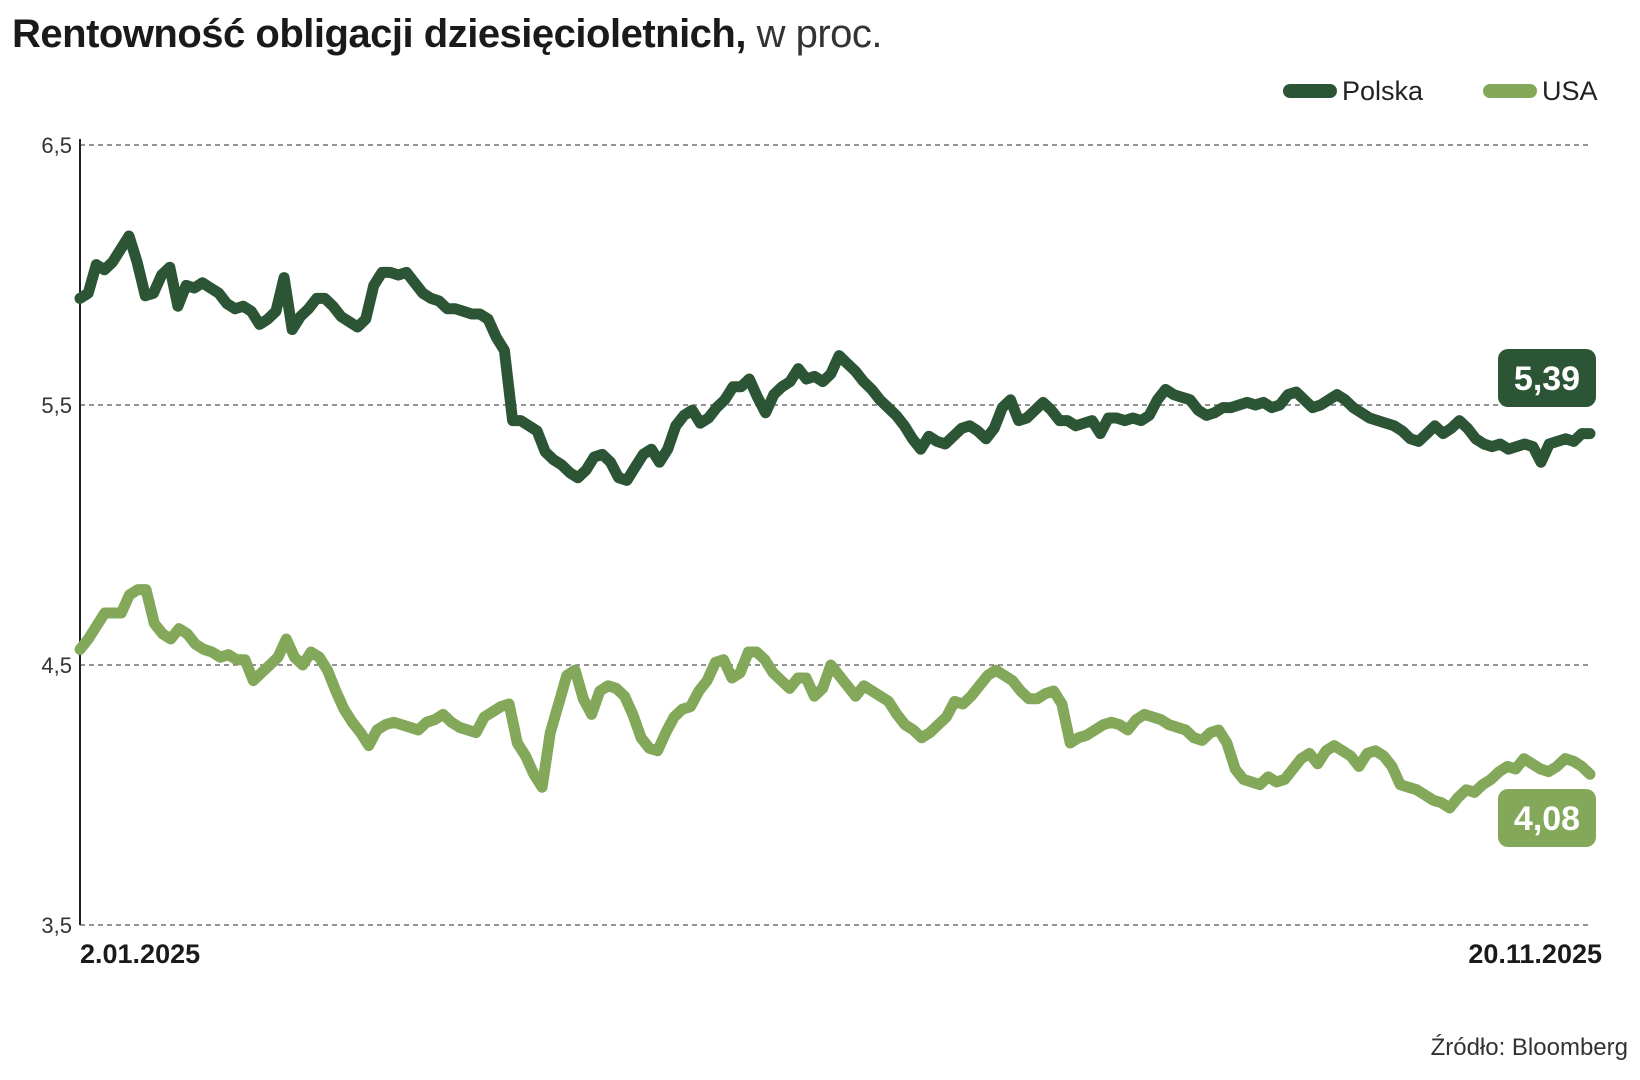  I want to click on y-tick-label: 5,5, so click(56, 405).